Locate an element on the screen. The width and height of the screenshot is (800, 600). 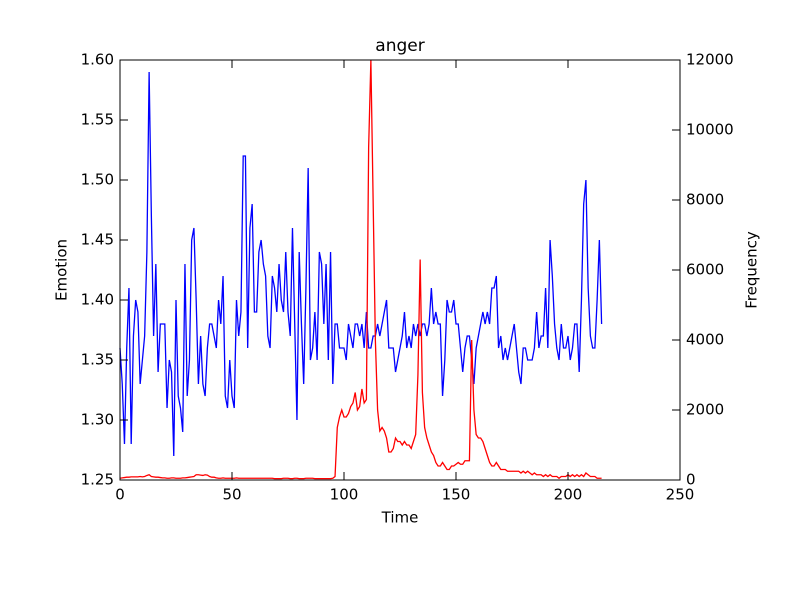
y2-tick-label: 8000 is located at coordinates (705, 200).